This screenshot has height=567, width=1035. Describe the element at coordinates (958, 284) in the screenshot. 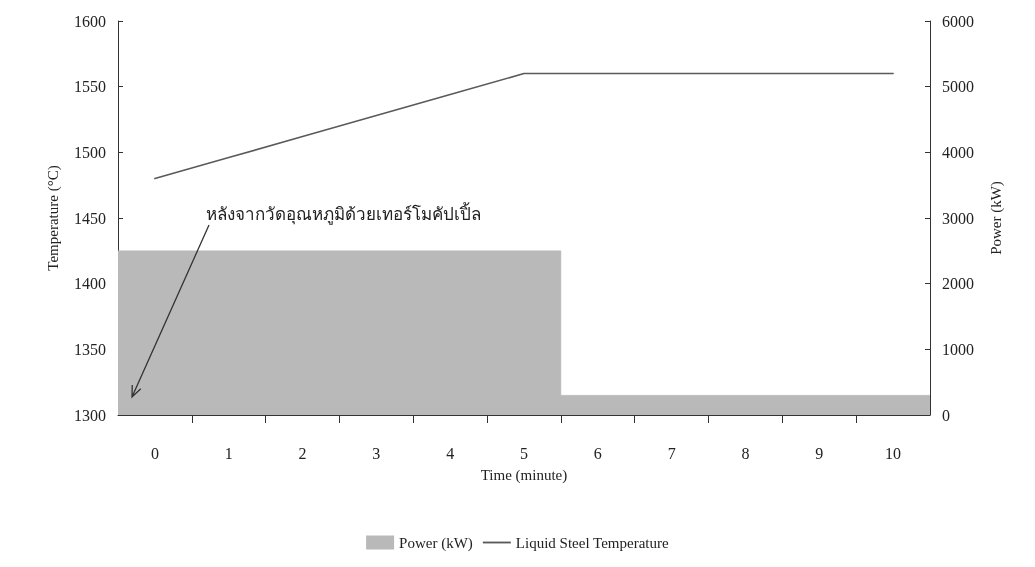

I see `y2-tick-label: 2000` at that location.